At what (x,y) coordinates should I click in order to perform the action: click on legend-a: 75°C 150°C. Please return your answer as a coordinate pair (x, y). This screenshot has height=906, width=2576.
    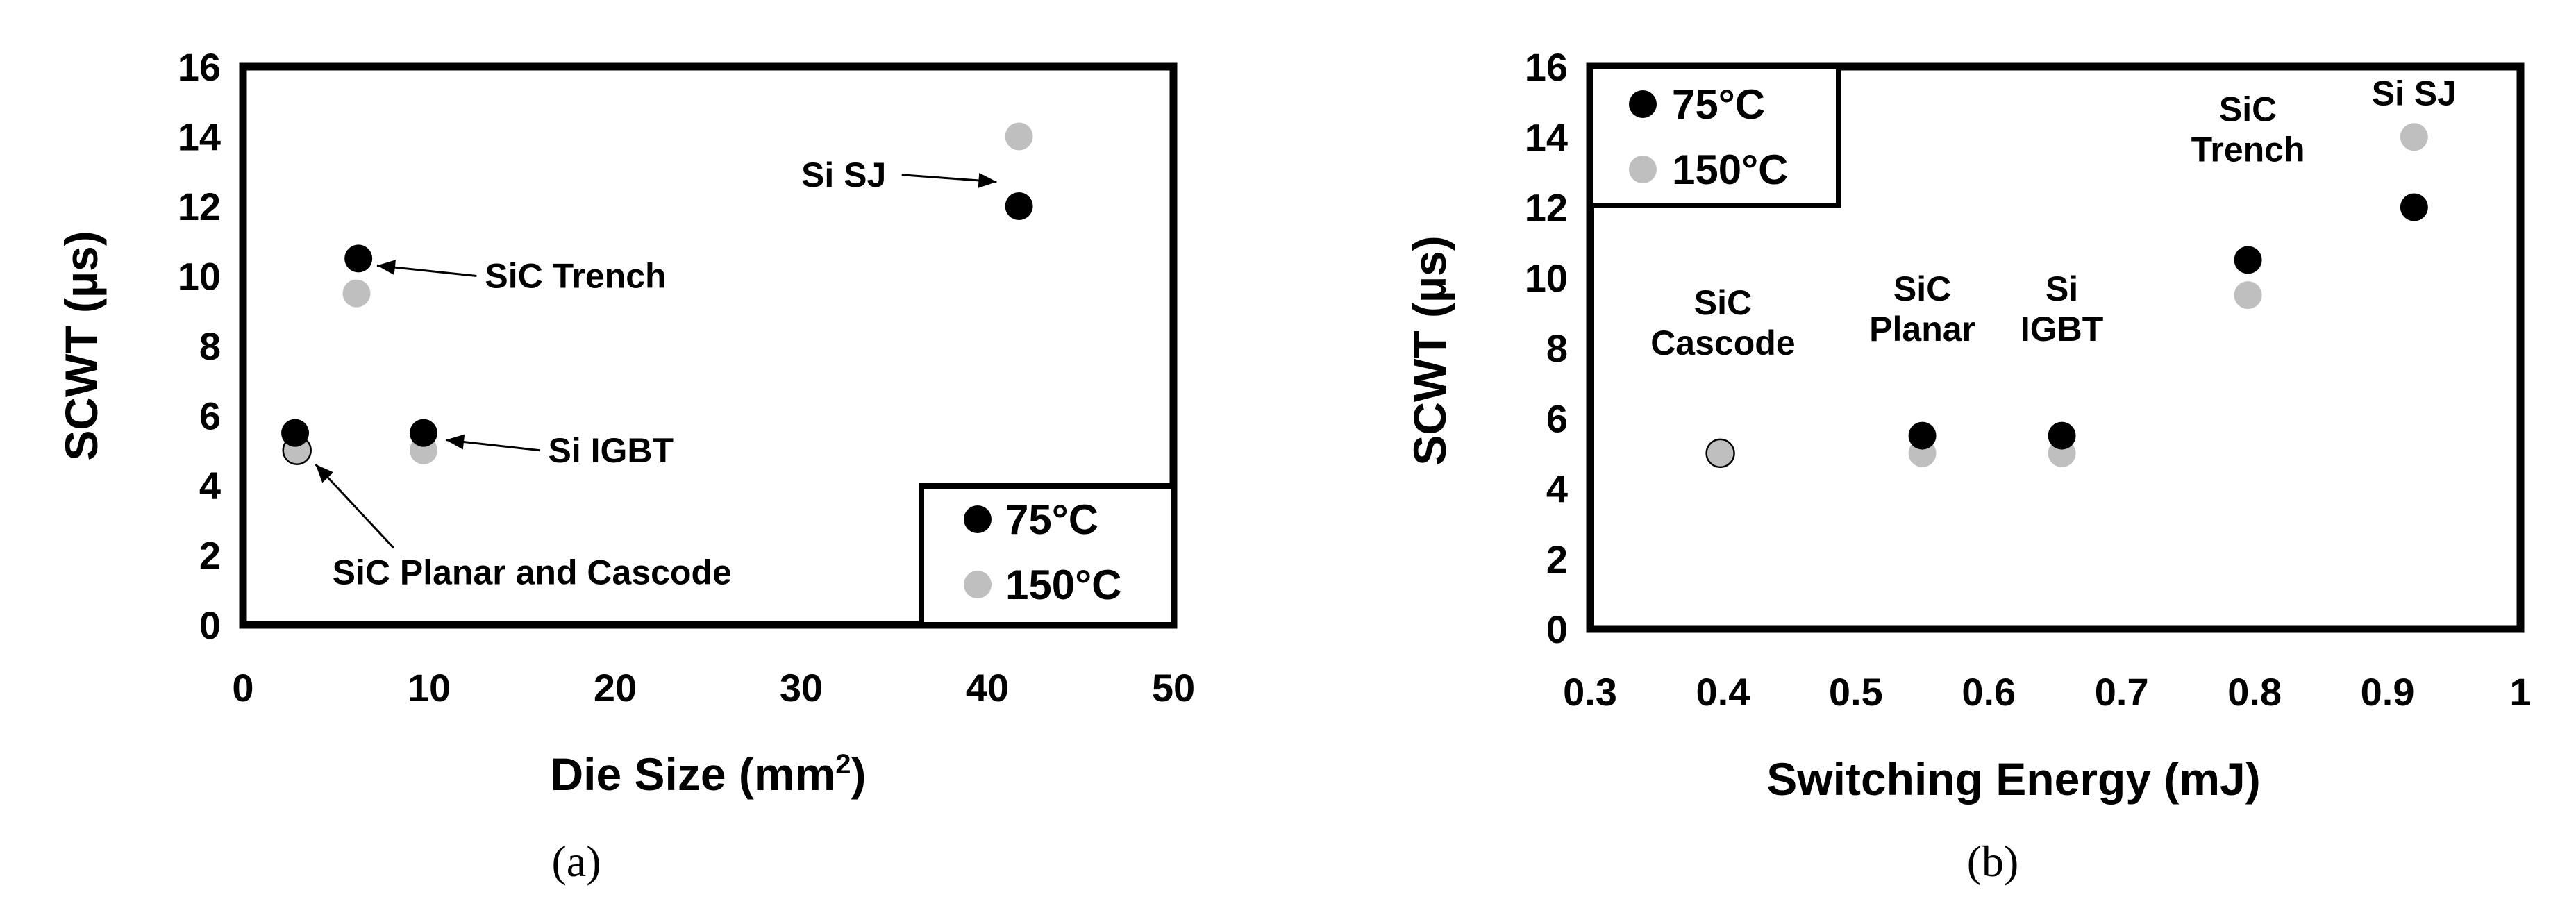
    Looking at the image, I should click on (1047, 555).